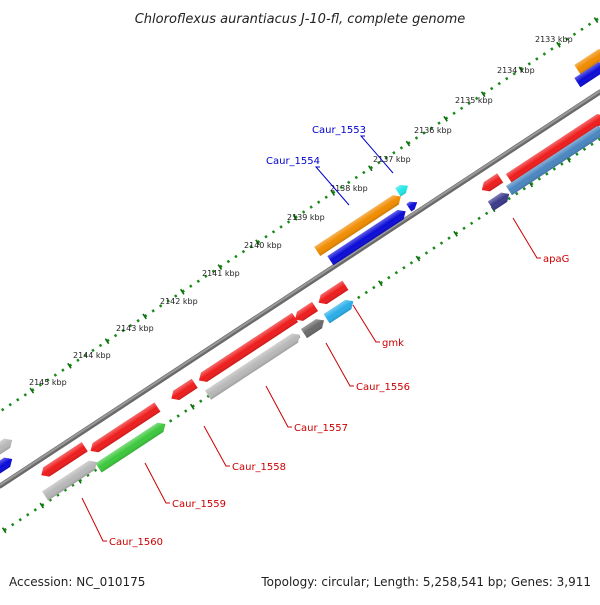  Describe the element at coordinates (516, 70) in the screenshot. I see `tick-label: 2134 kbp` at that location.